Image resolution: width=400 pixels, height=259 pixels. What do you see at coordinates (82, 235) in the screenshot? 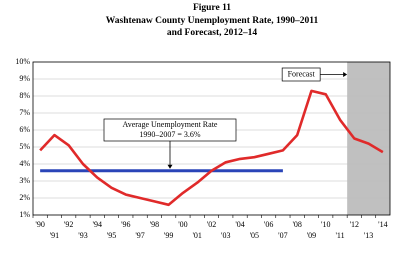
I see `x-tick-label: '93` at bounding box center [82, 235].